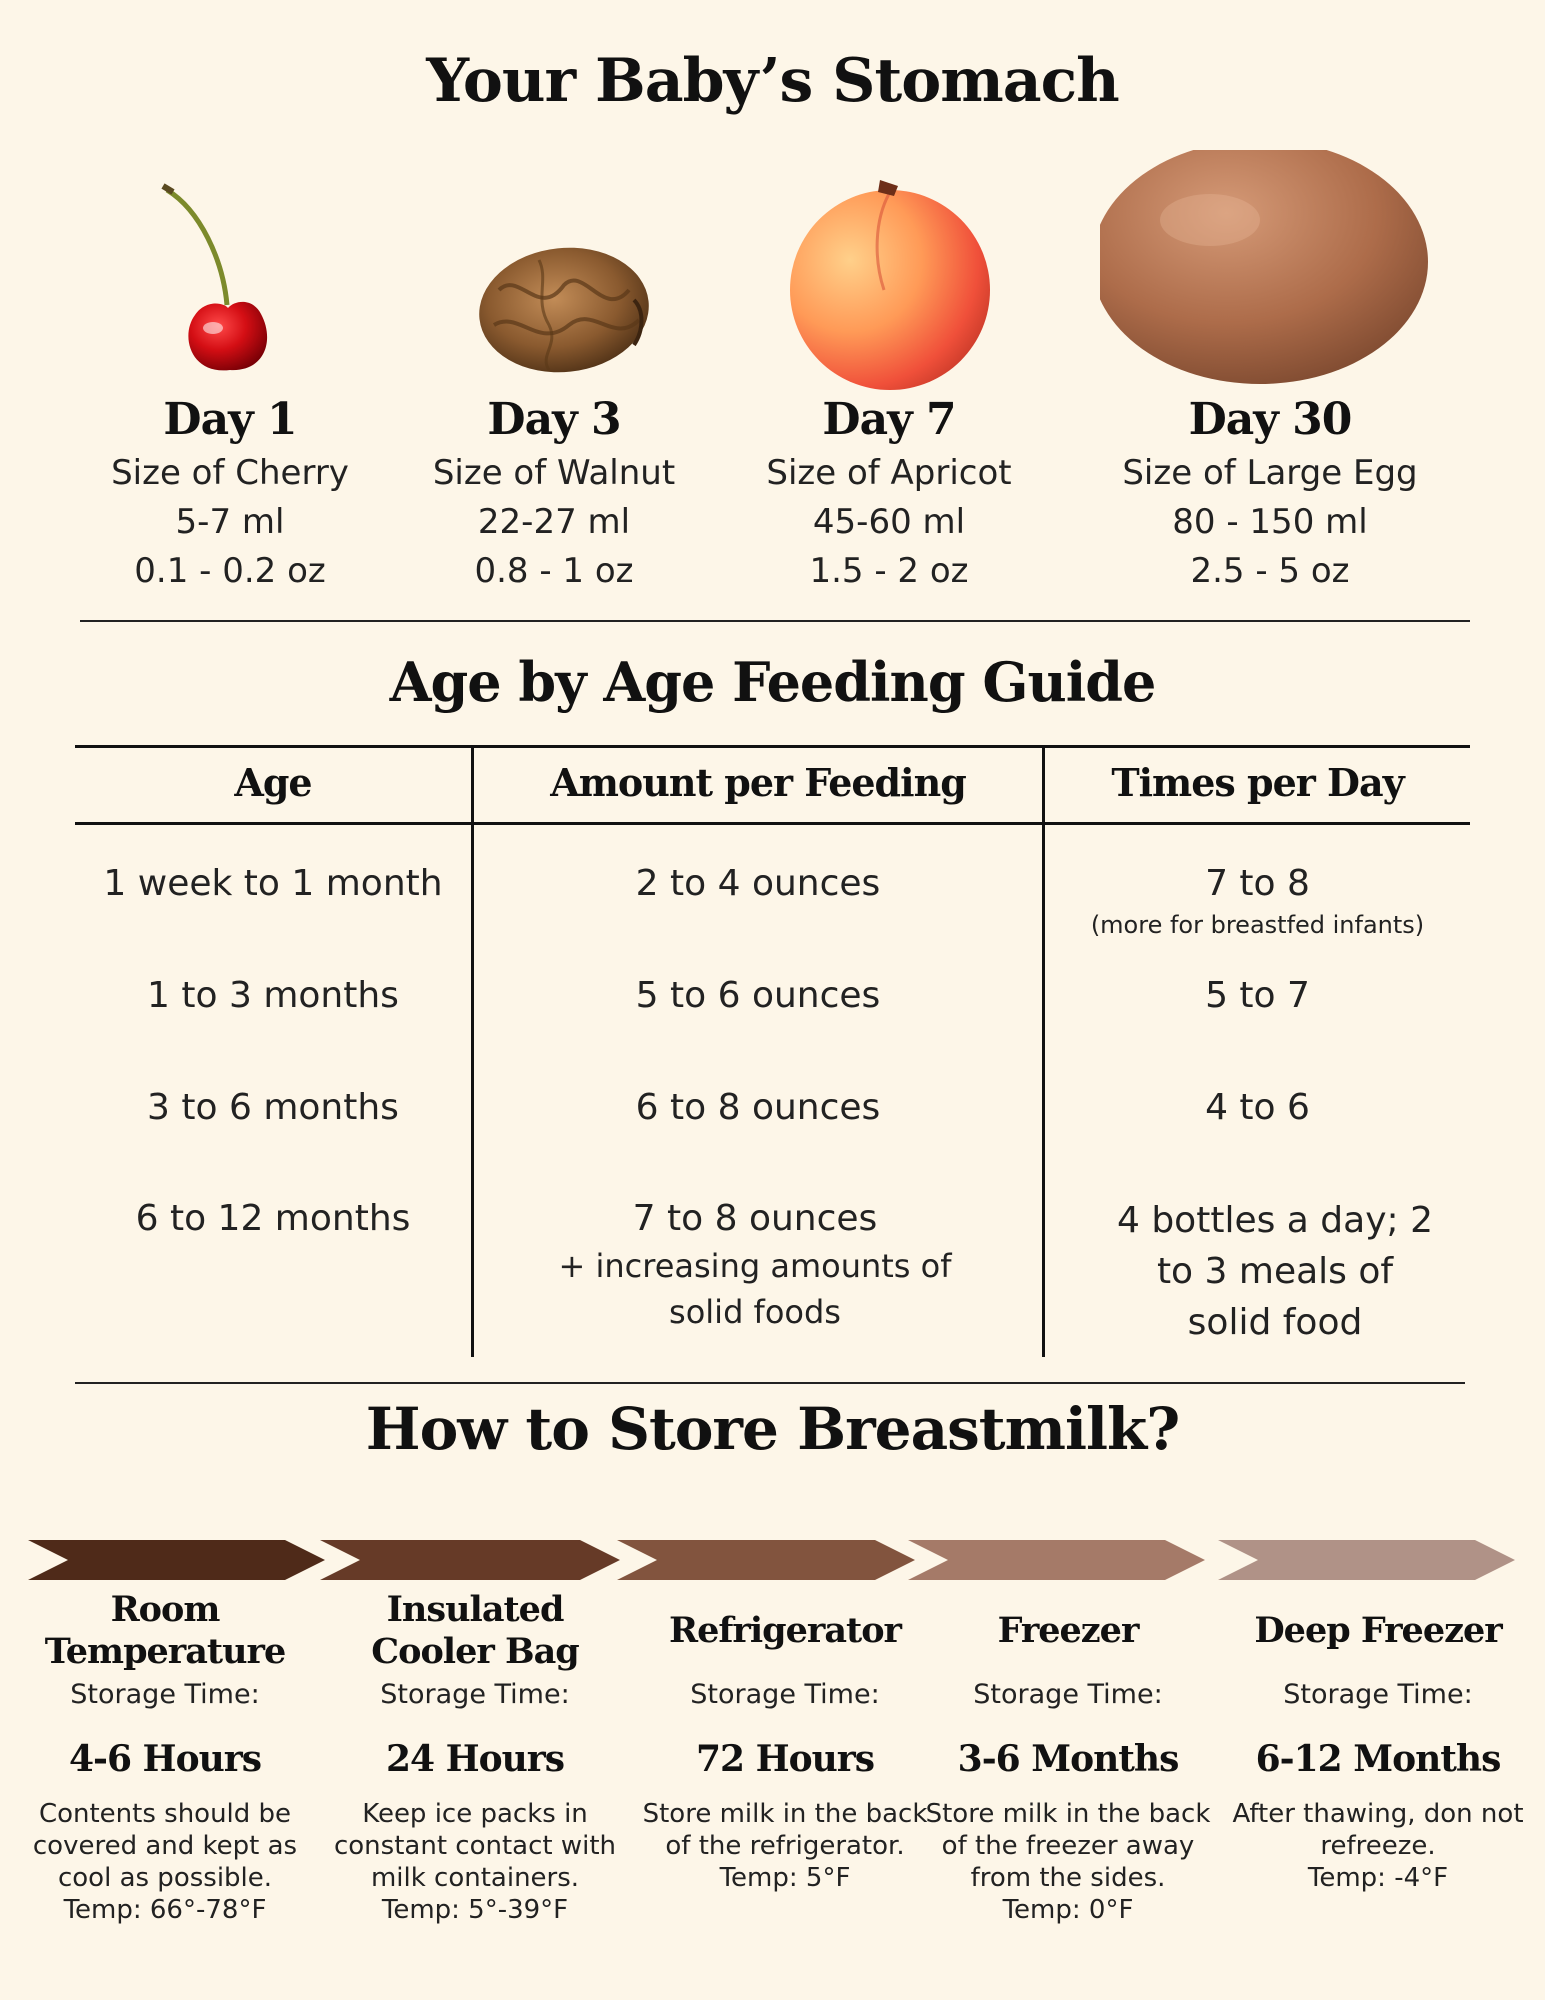  Describe the element at coordinates (755, 1289) in the screenshot. I see `amount-note: + increasing amounts of solid foods` at that location.